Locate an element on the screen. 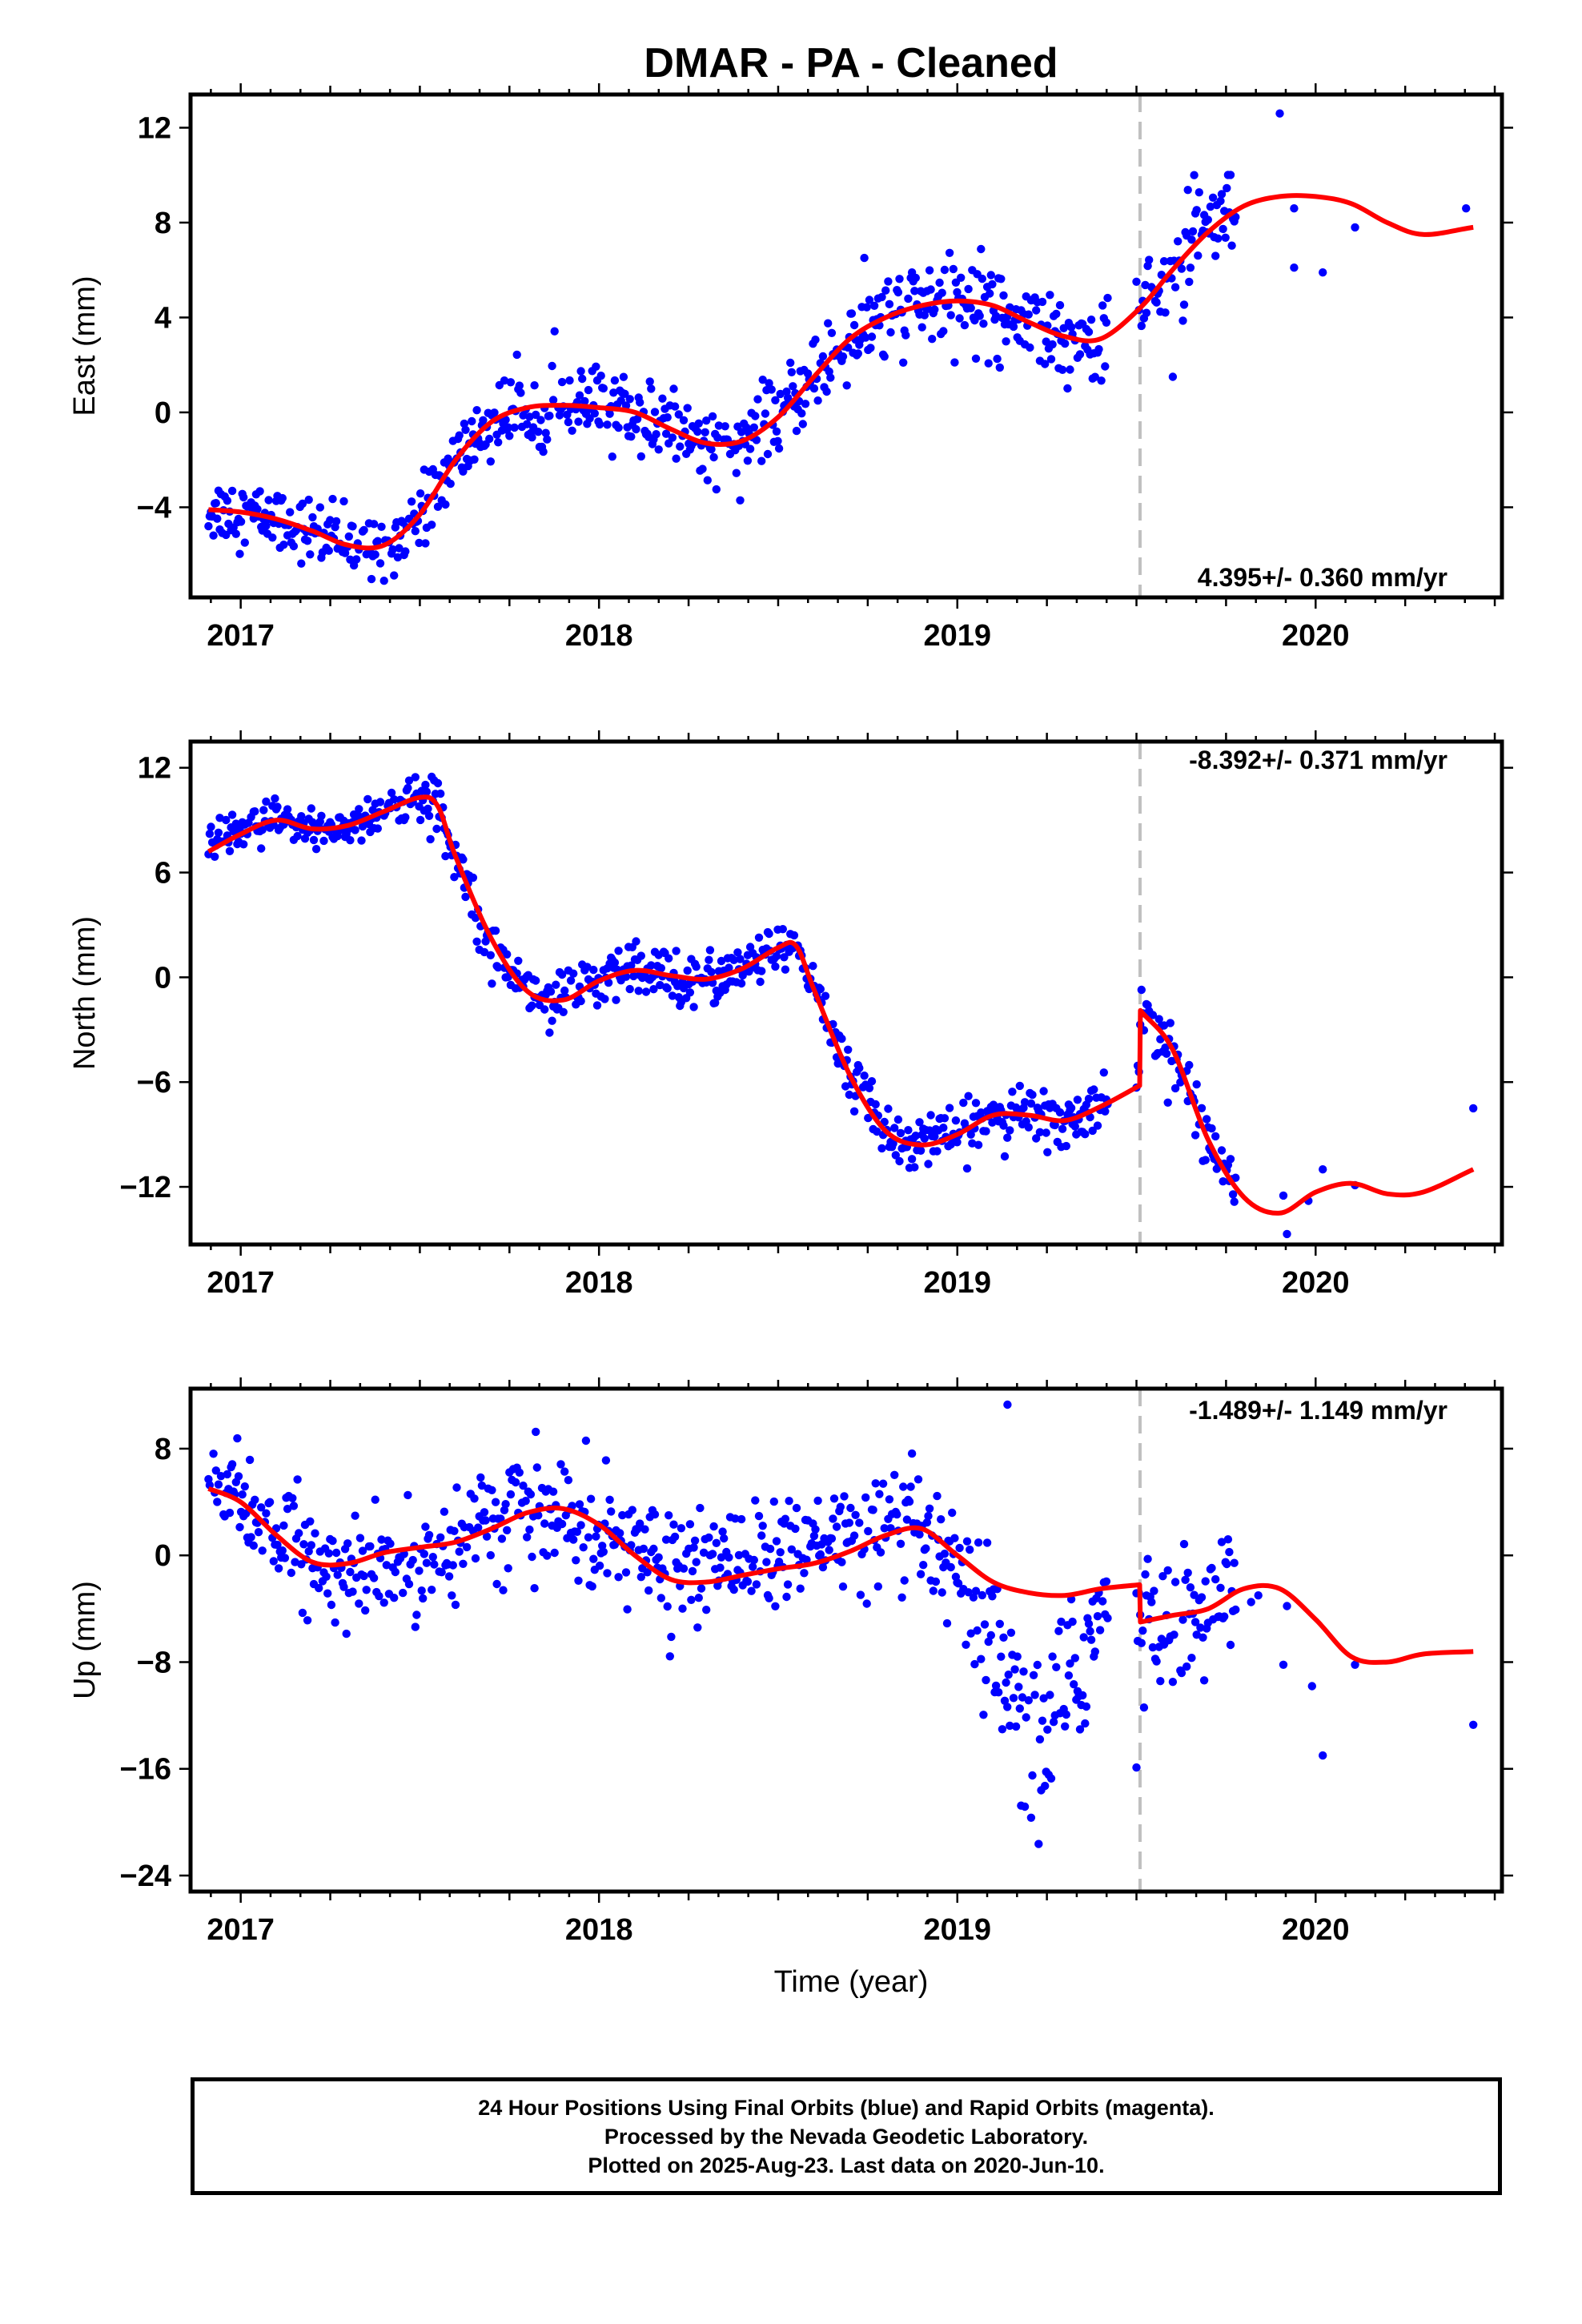 The width and height of the screenshot is (1582, 2324). up-x-tick-label: 2017 is located at coordinates (241, 1930).